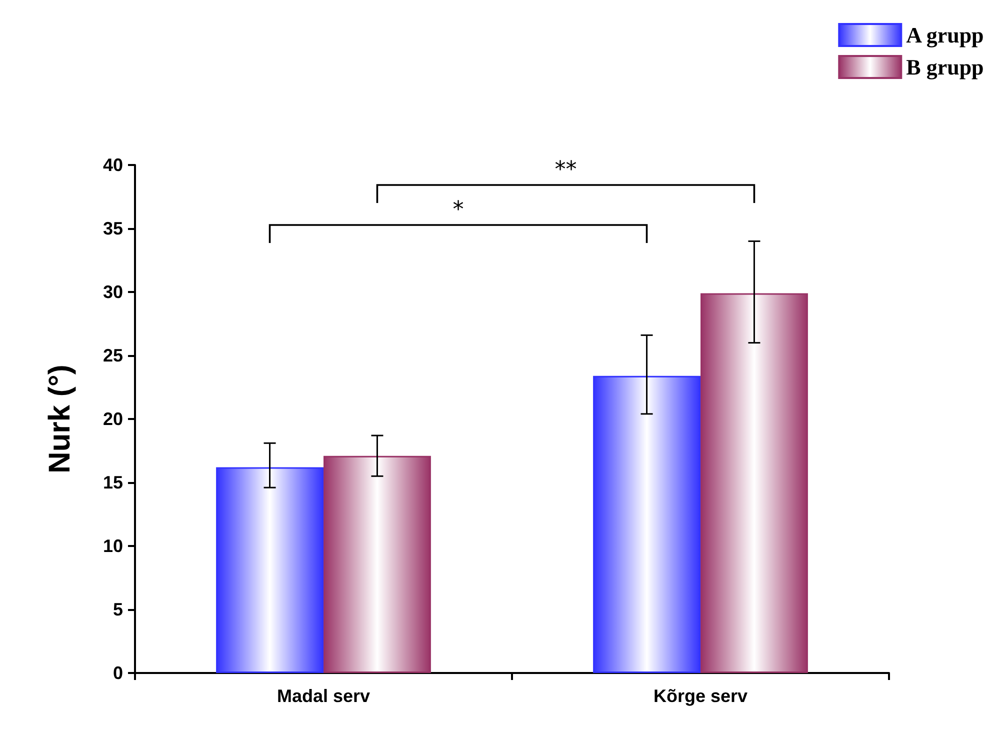 The image size is (998, 732). What do you see at coordinates (117, 610) in the screenshot?
I see `y-tick-label: 5` at bounding box center [117, 610].